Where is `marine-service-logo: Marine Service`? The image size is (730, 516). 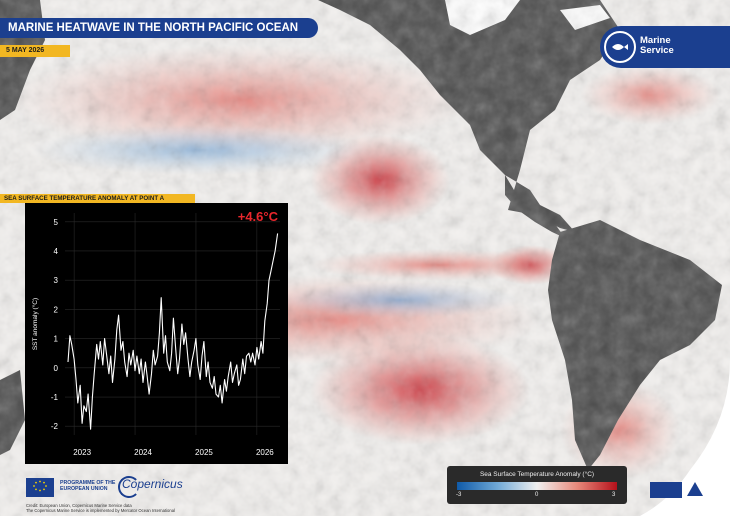 marine-service-logo: Marine Service is located at coordinates (665, 47).